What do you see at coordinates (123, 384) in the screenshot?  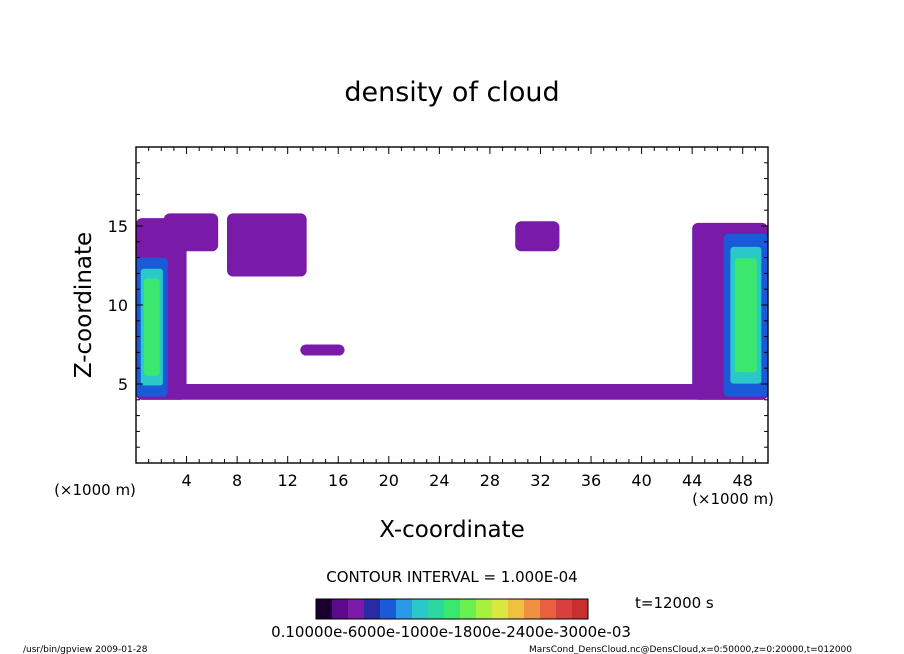 I see `y-tick-label: 5` at bounding box center [123, 384].